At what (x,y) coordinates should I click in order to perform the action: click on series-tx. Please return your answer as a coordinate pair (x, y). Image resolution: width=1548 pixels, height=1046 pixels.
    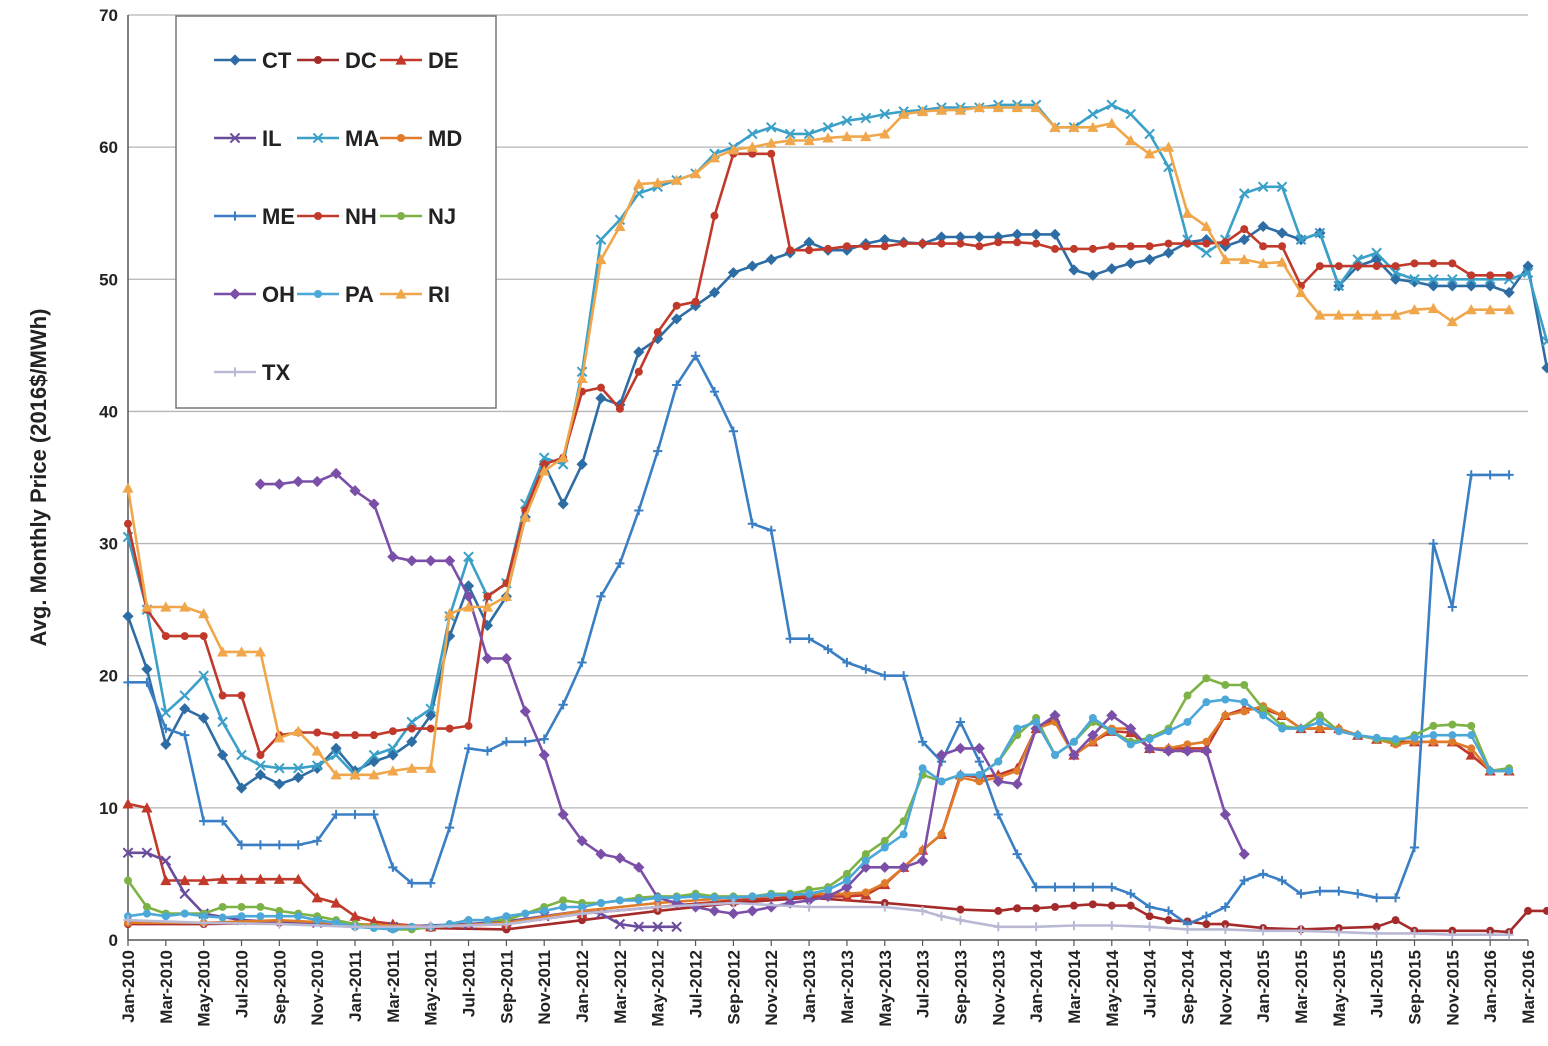
    Looking at the image, I should click on (818, 919).